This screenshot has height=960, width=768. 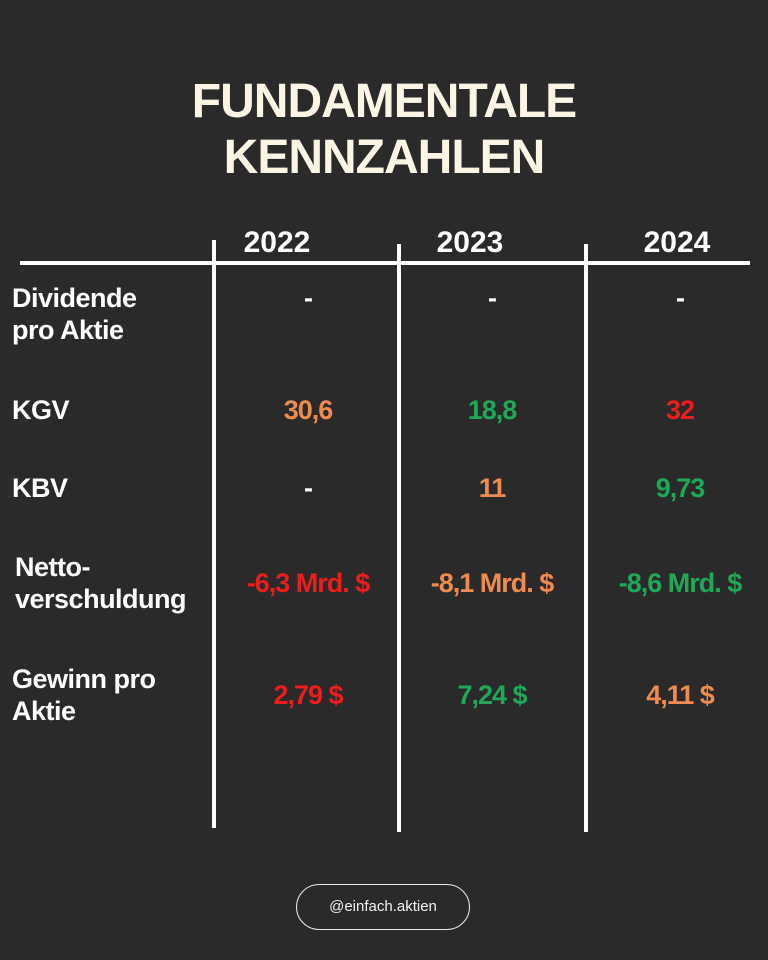 What do you see at coordinates (40, 488) in the screenshot?
I see `row-label-kbv: KBV` at bounding box center [40, 488].